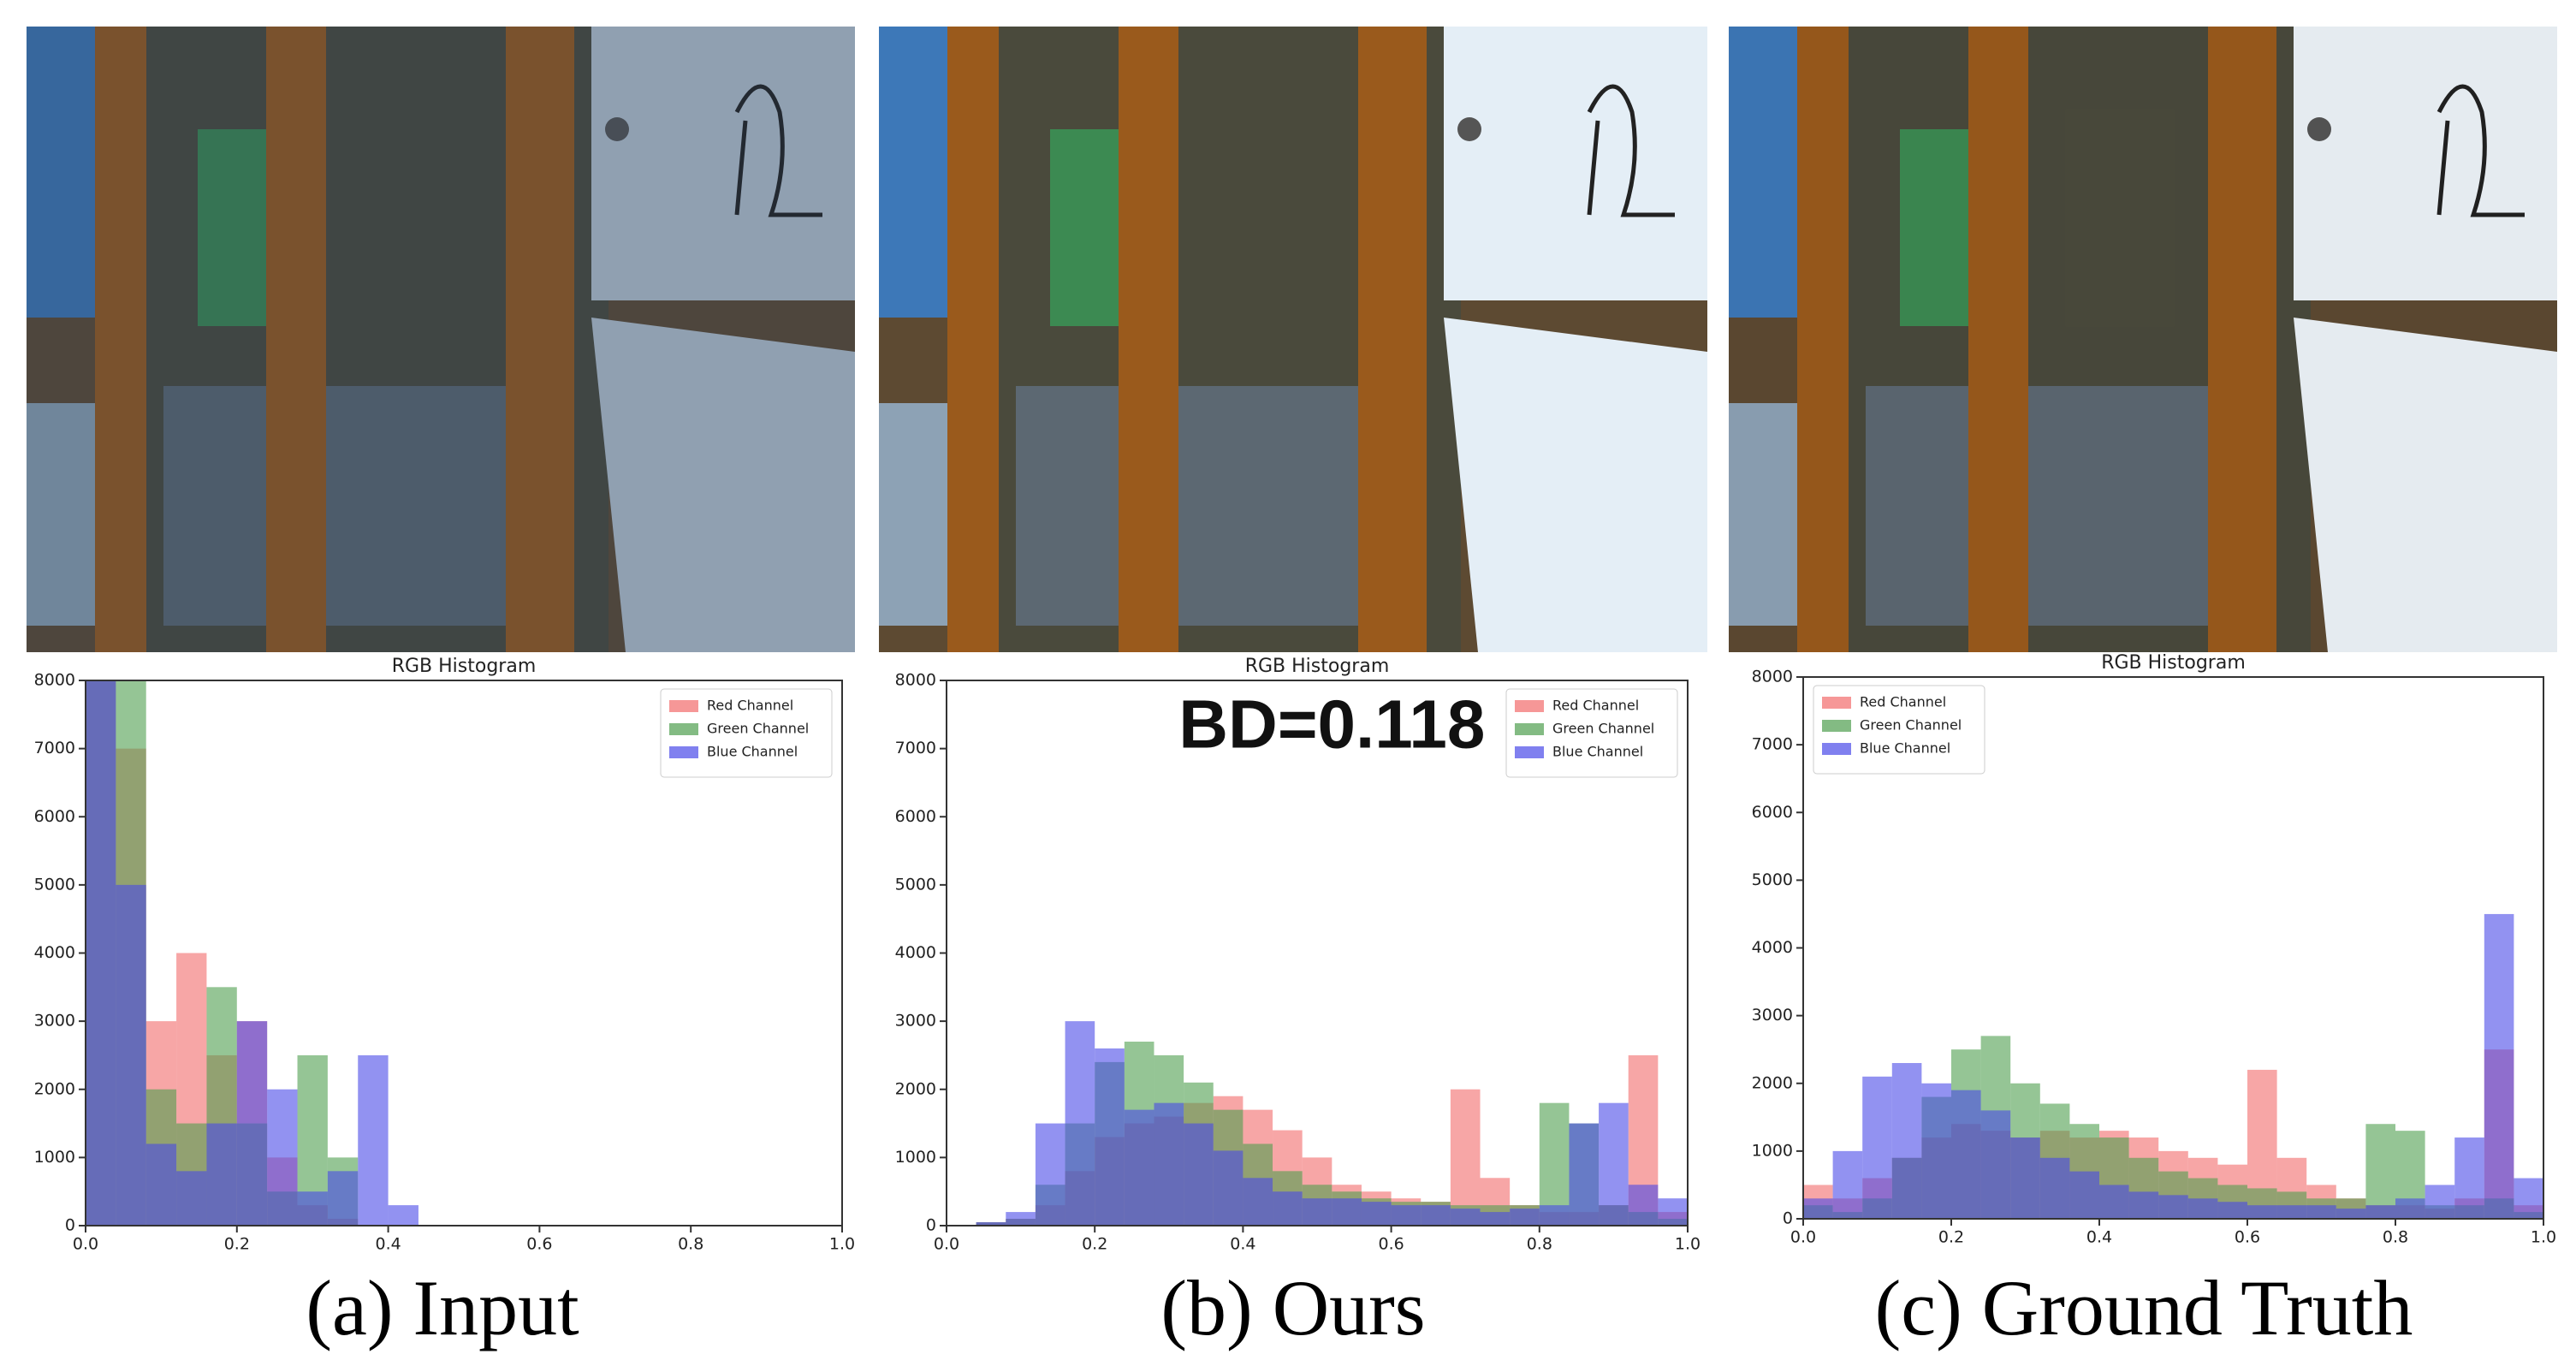  I want to click on legend-label: Red Channel, so click(750, 706).